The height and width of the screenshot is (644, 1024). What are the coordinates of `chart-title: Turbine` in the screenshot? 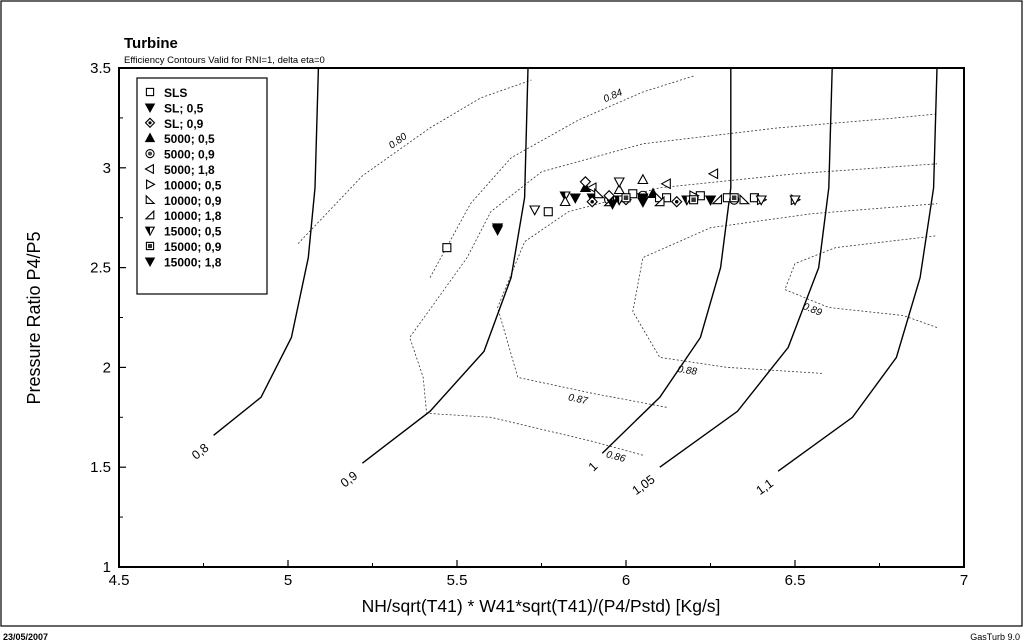 It's located at (151, 43).